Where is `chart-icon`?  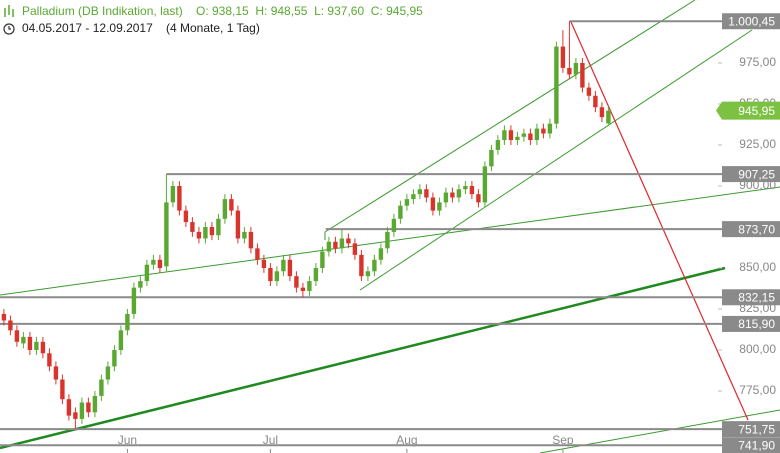
chart-icon is located at coordinates (9, 11).